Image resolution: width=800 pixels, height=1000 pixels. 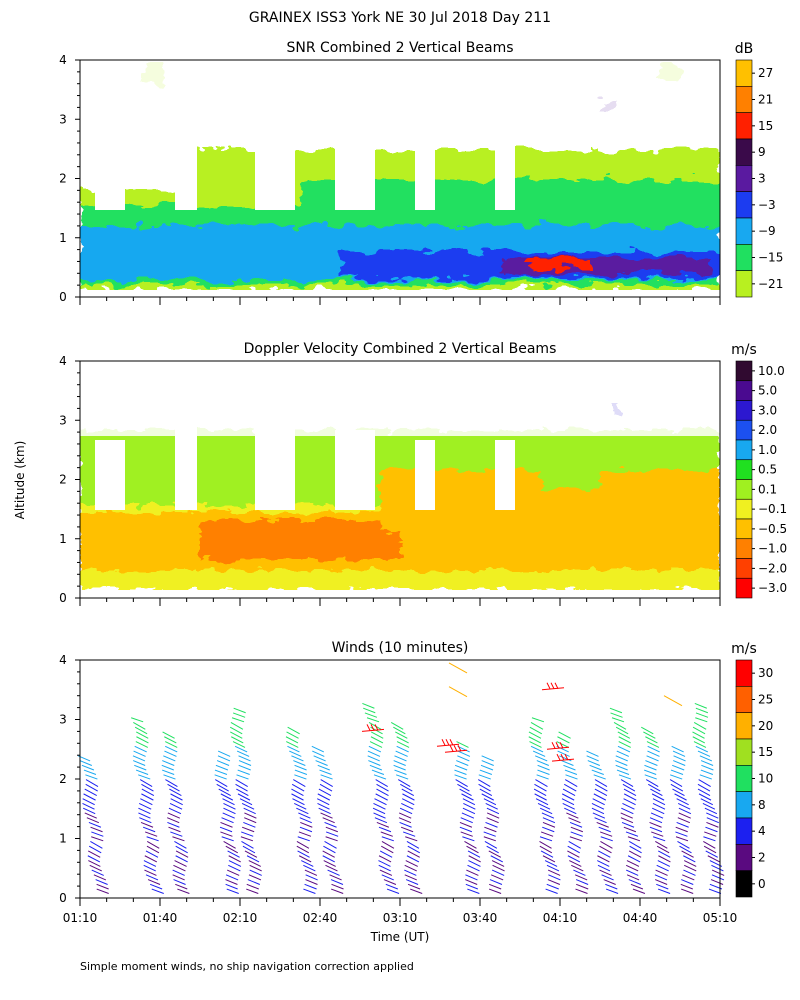 I want to click on colorbar-unit: m/s, so click(x=744, y=649).